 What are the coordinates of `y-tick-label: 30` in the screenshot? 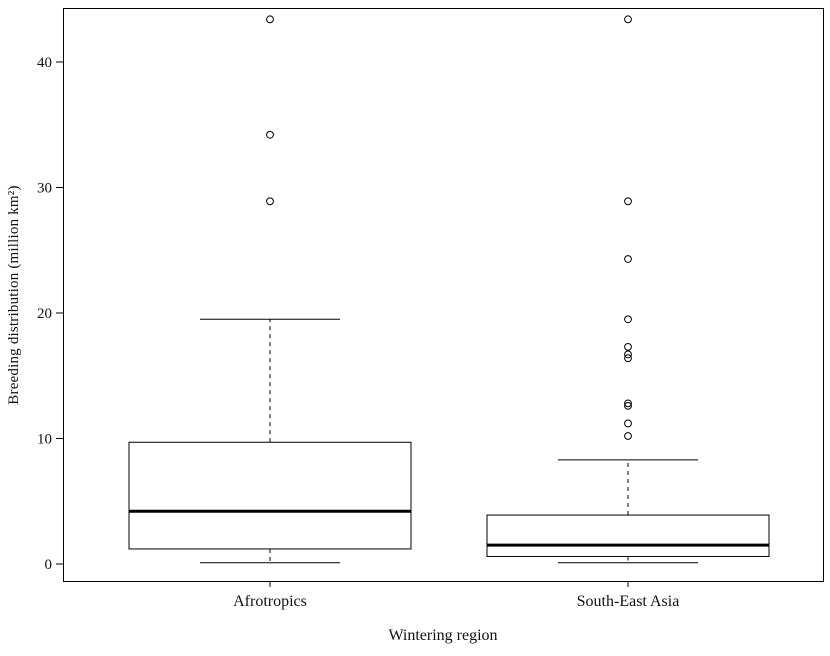 It's located at (44, 189).